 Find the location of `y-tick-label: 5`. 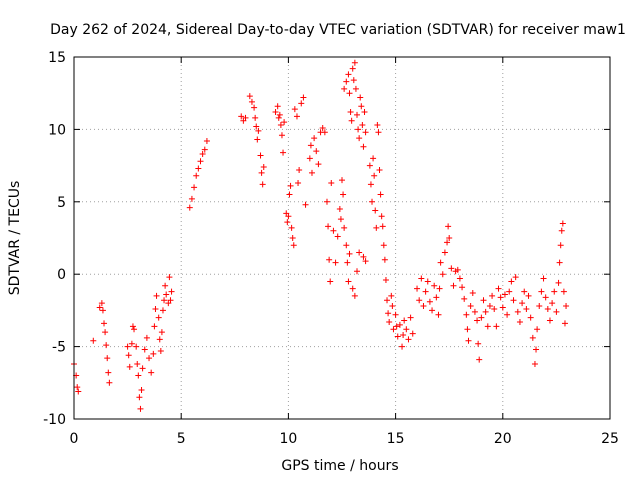

y-tick-label: 5 is located at coordinates (61, 203).